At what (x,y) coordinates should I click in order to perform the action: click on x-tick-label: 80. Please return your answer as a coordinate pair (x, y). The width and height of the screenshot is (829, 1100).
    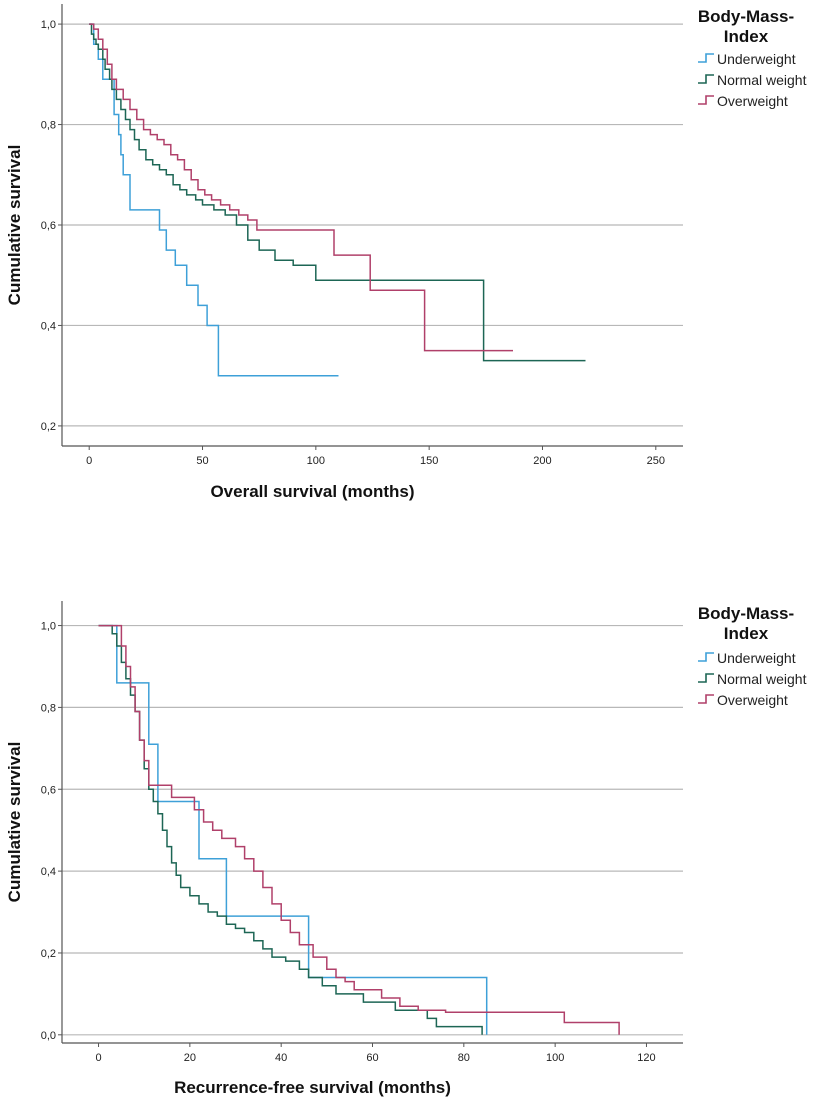
    Looking at the image, I should click on (464, 1058).